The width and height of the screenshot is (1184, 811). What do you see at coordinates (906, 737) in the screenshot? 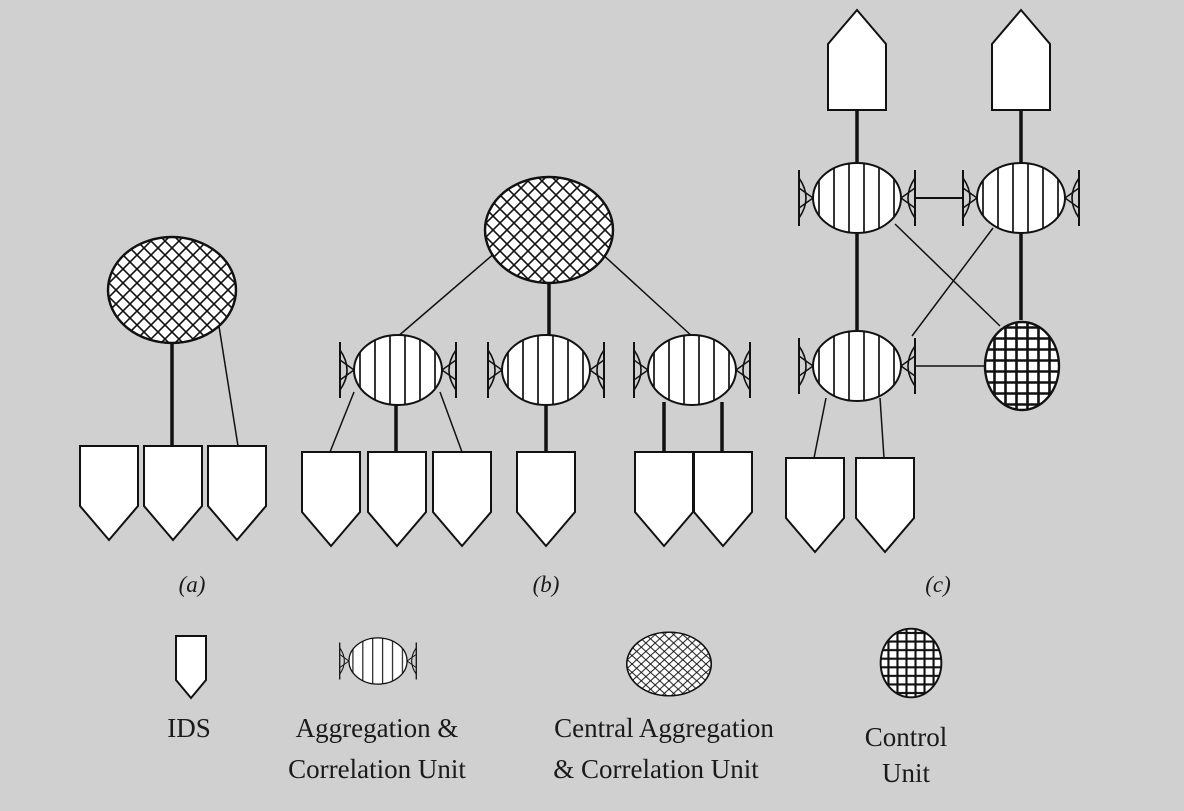
I see `legend-label-control-1: Control` at bounding box center [906, 737].